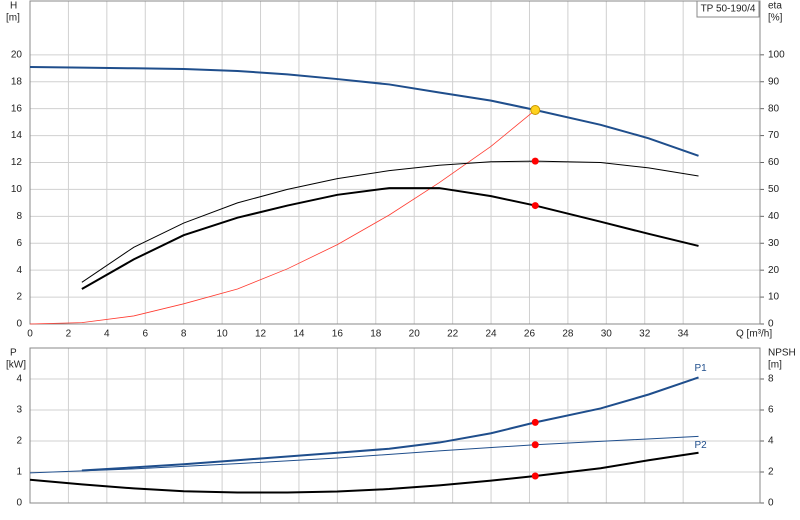 Image resolution: width=800 pixels, height=520 pixels. Describe the element at coordinates (223, 334) in the screenshot. I see `x-tick-label: 10` at that location.